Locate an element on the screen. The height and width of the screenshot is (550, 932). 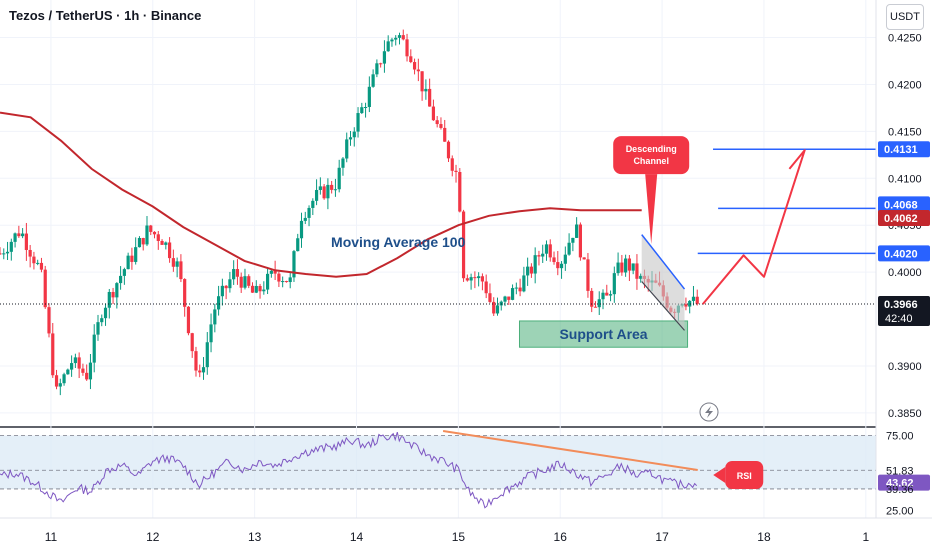
price-label-badge is located at coordinates (904, 253).